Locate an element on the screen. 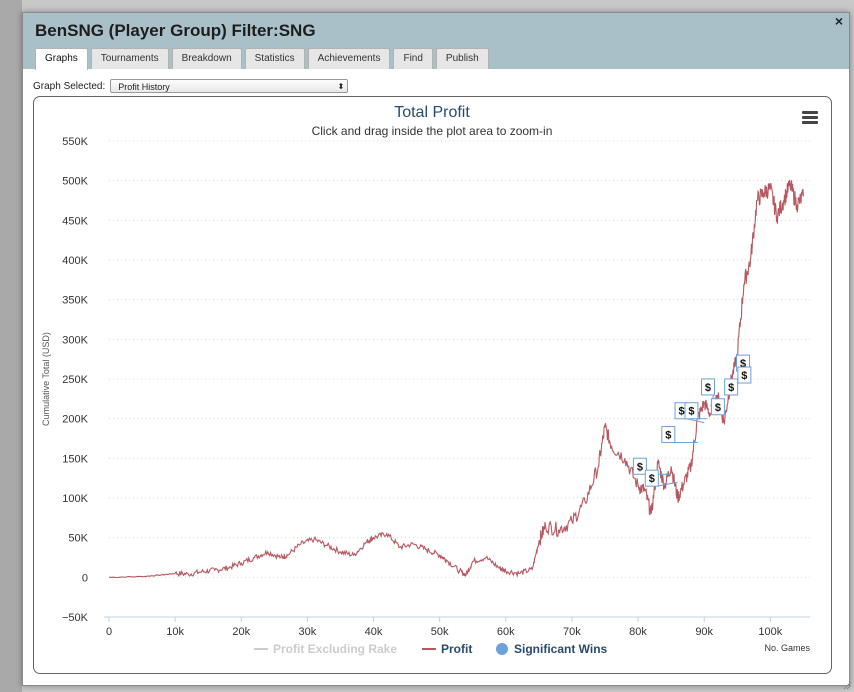 The width and height of the screenshot is (854, 692). y-tick-label: 150K is located at coordinates (75, 459).